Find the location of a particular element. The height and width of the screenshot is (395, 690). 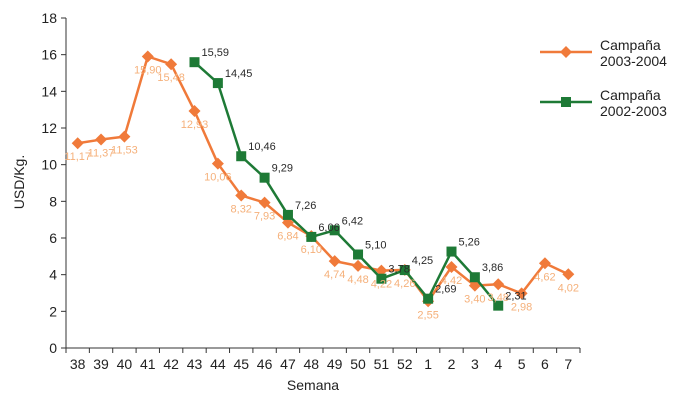

y-tick-label: 14 is located at coordinates (49, 91).